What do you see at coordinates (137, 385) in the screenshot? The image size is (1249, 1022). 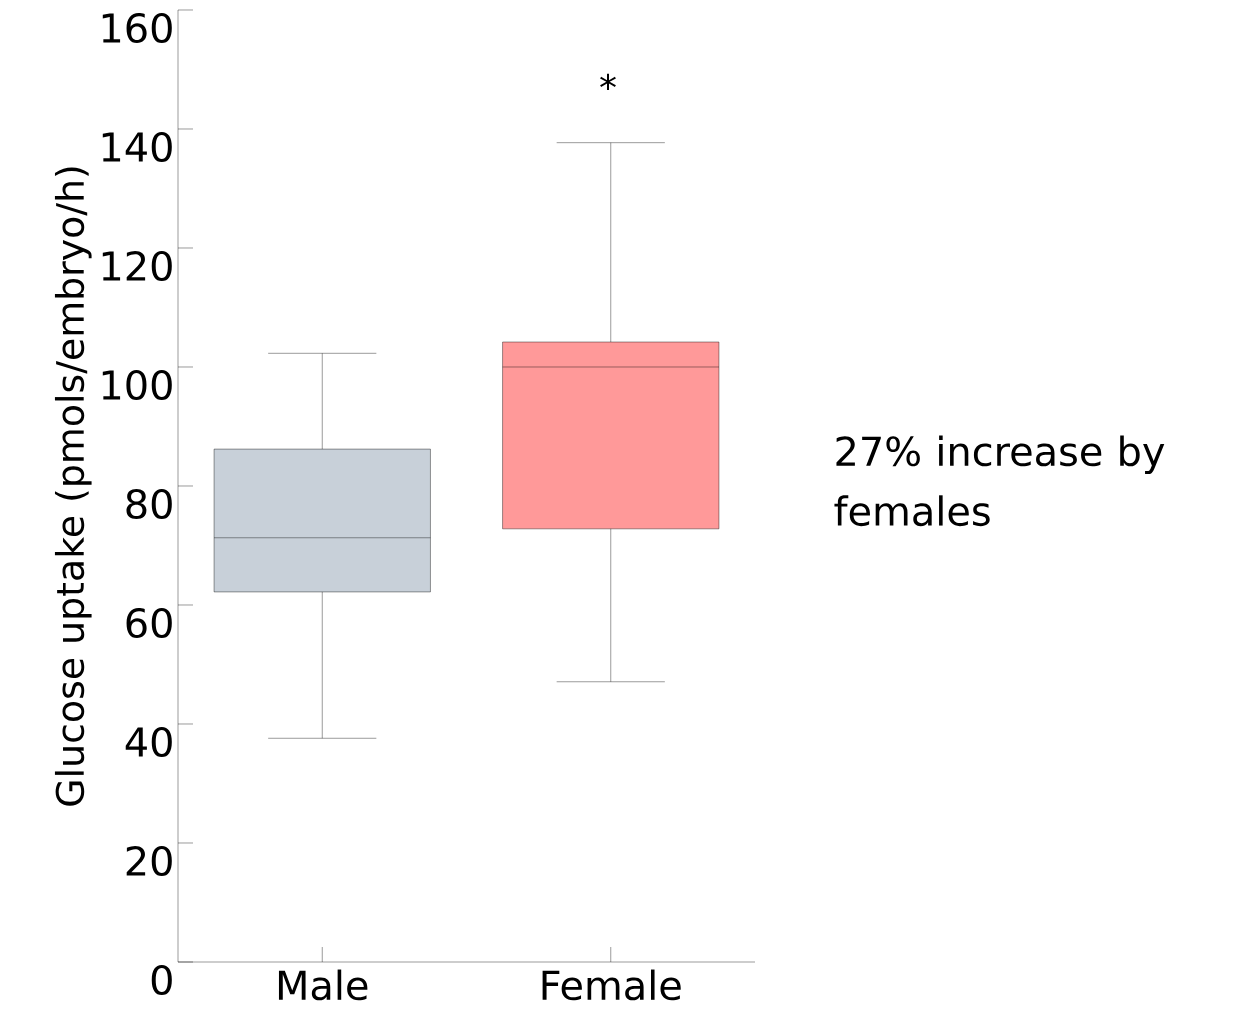 I see `y-tick-label: 100` at bounding box center [137, 385].